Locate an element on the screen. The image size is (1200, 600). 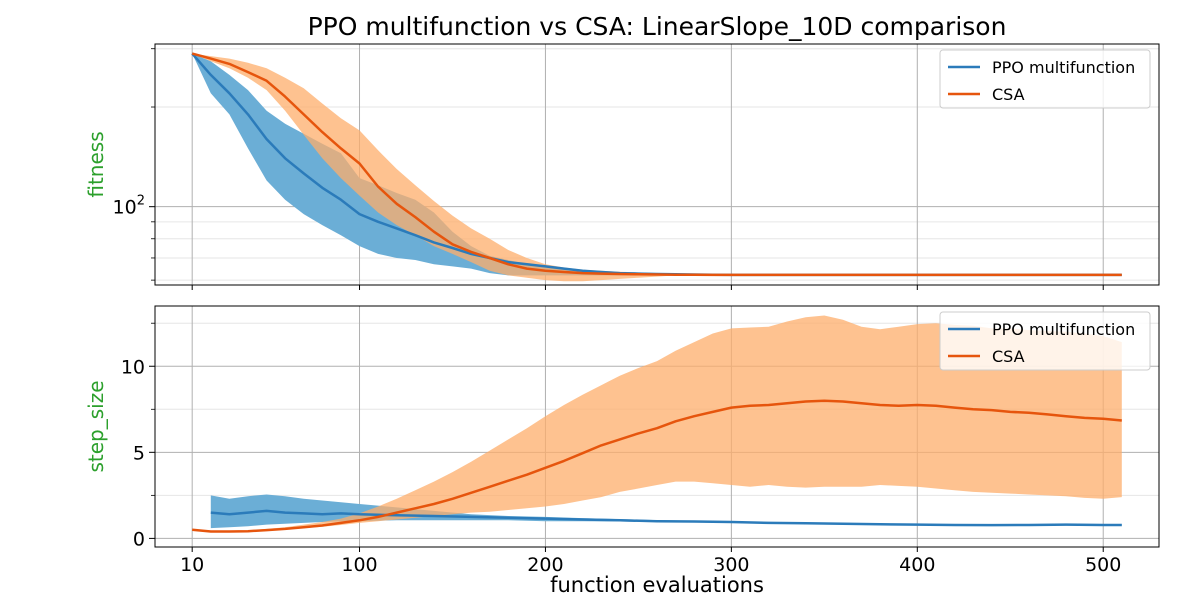
x-tick-label: 400 is located at coordinates (917, 565).